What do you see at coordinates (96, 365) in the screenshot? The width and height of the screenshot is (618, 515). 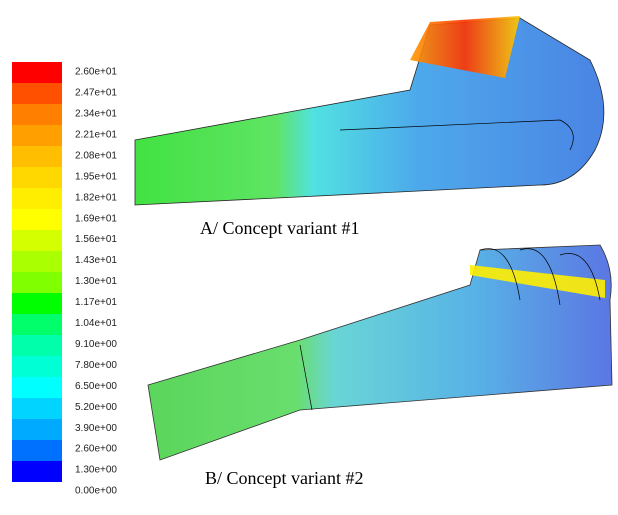 I see `colorbar-label: 7.80e+00` at bounding box center [96, 365].